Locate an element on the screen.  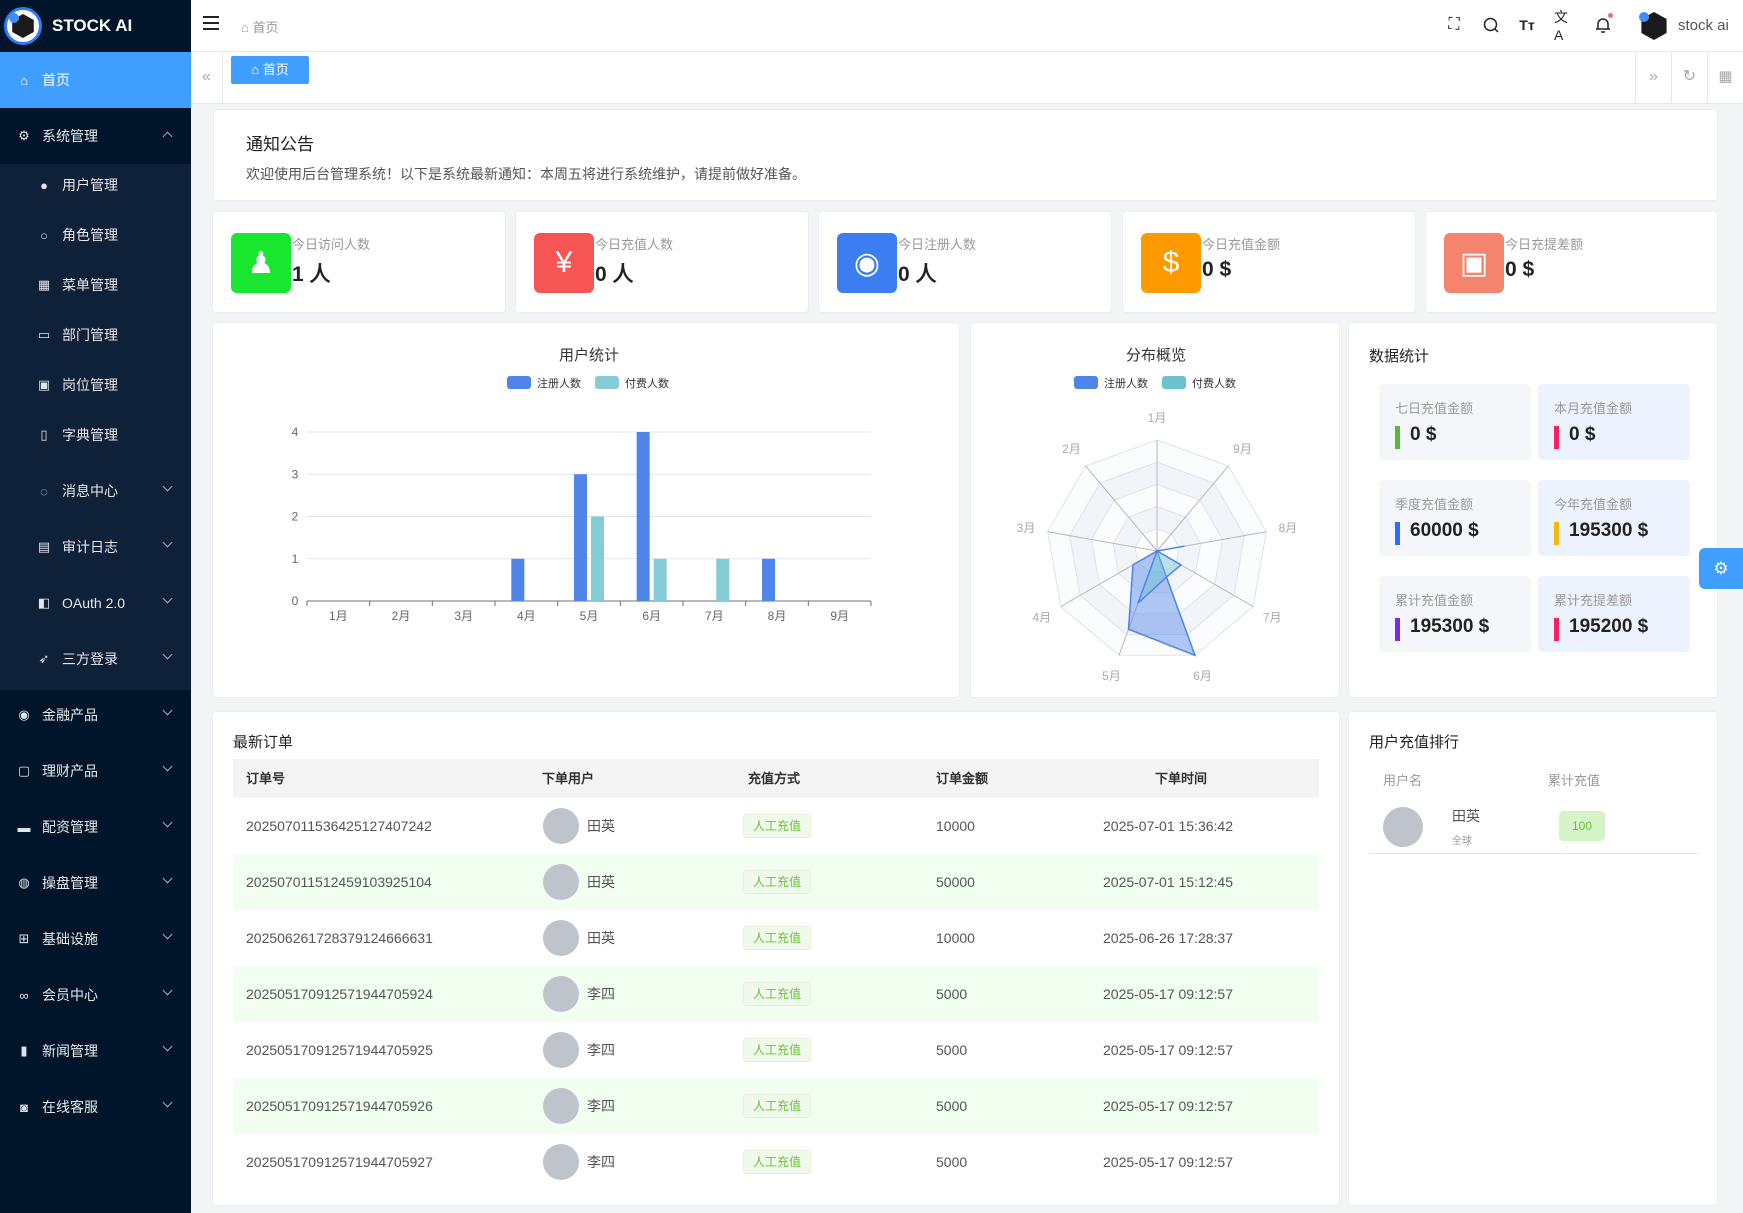
refresh-icon: ↻ is located at coordinates (1689, 77).